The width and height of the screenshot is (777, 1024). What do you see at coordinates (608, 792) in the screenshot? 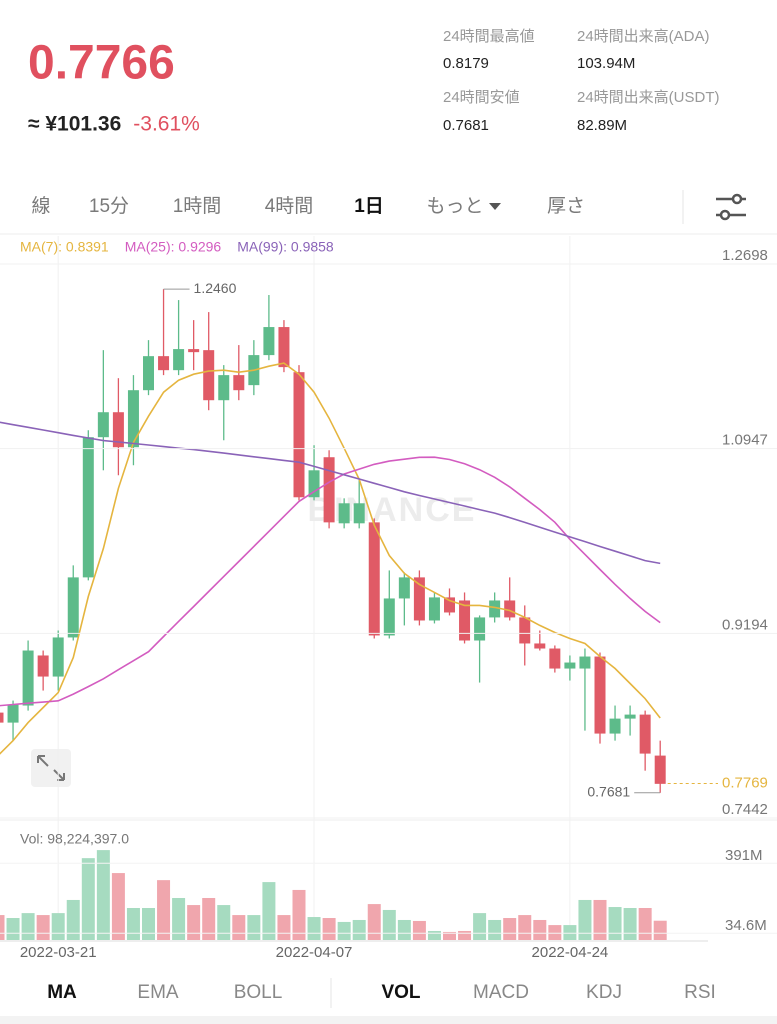
I see `annotation-label: 0.7681` at bounding box center [608, 792].